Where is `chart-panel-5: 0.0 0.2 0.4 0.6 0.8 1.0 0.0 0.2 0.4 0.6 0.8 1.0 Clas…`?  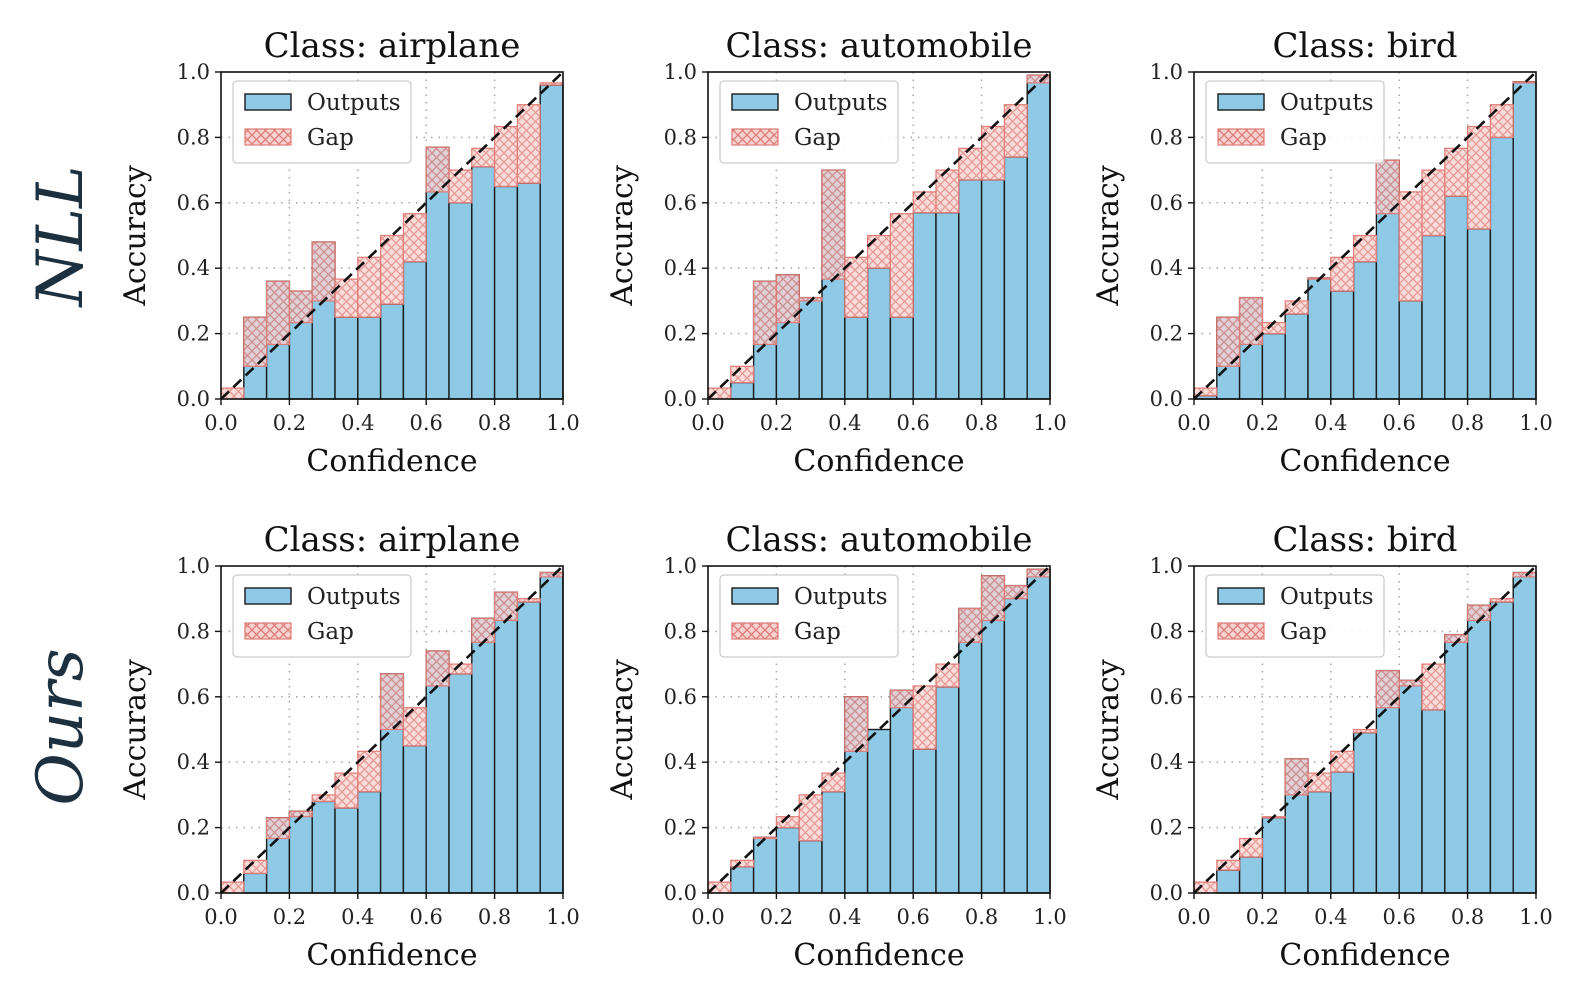
chart-panel-5: 0.0 0.2 0.4 0.6 0.8 1.0 0.0 0.2 0.4 0.6 0.8 1.0 Clas… is located at coordinates (1322, 746).